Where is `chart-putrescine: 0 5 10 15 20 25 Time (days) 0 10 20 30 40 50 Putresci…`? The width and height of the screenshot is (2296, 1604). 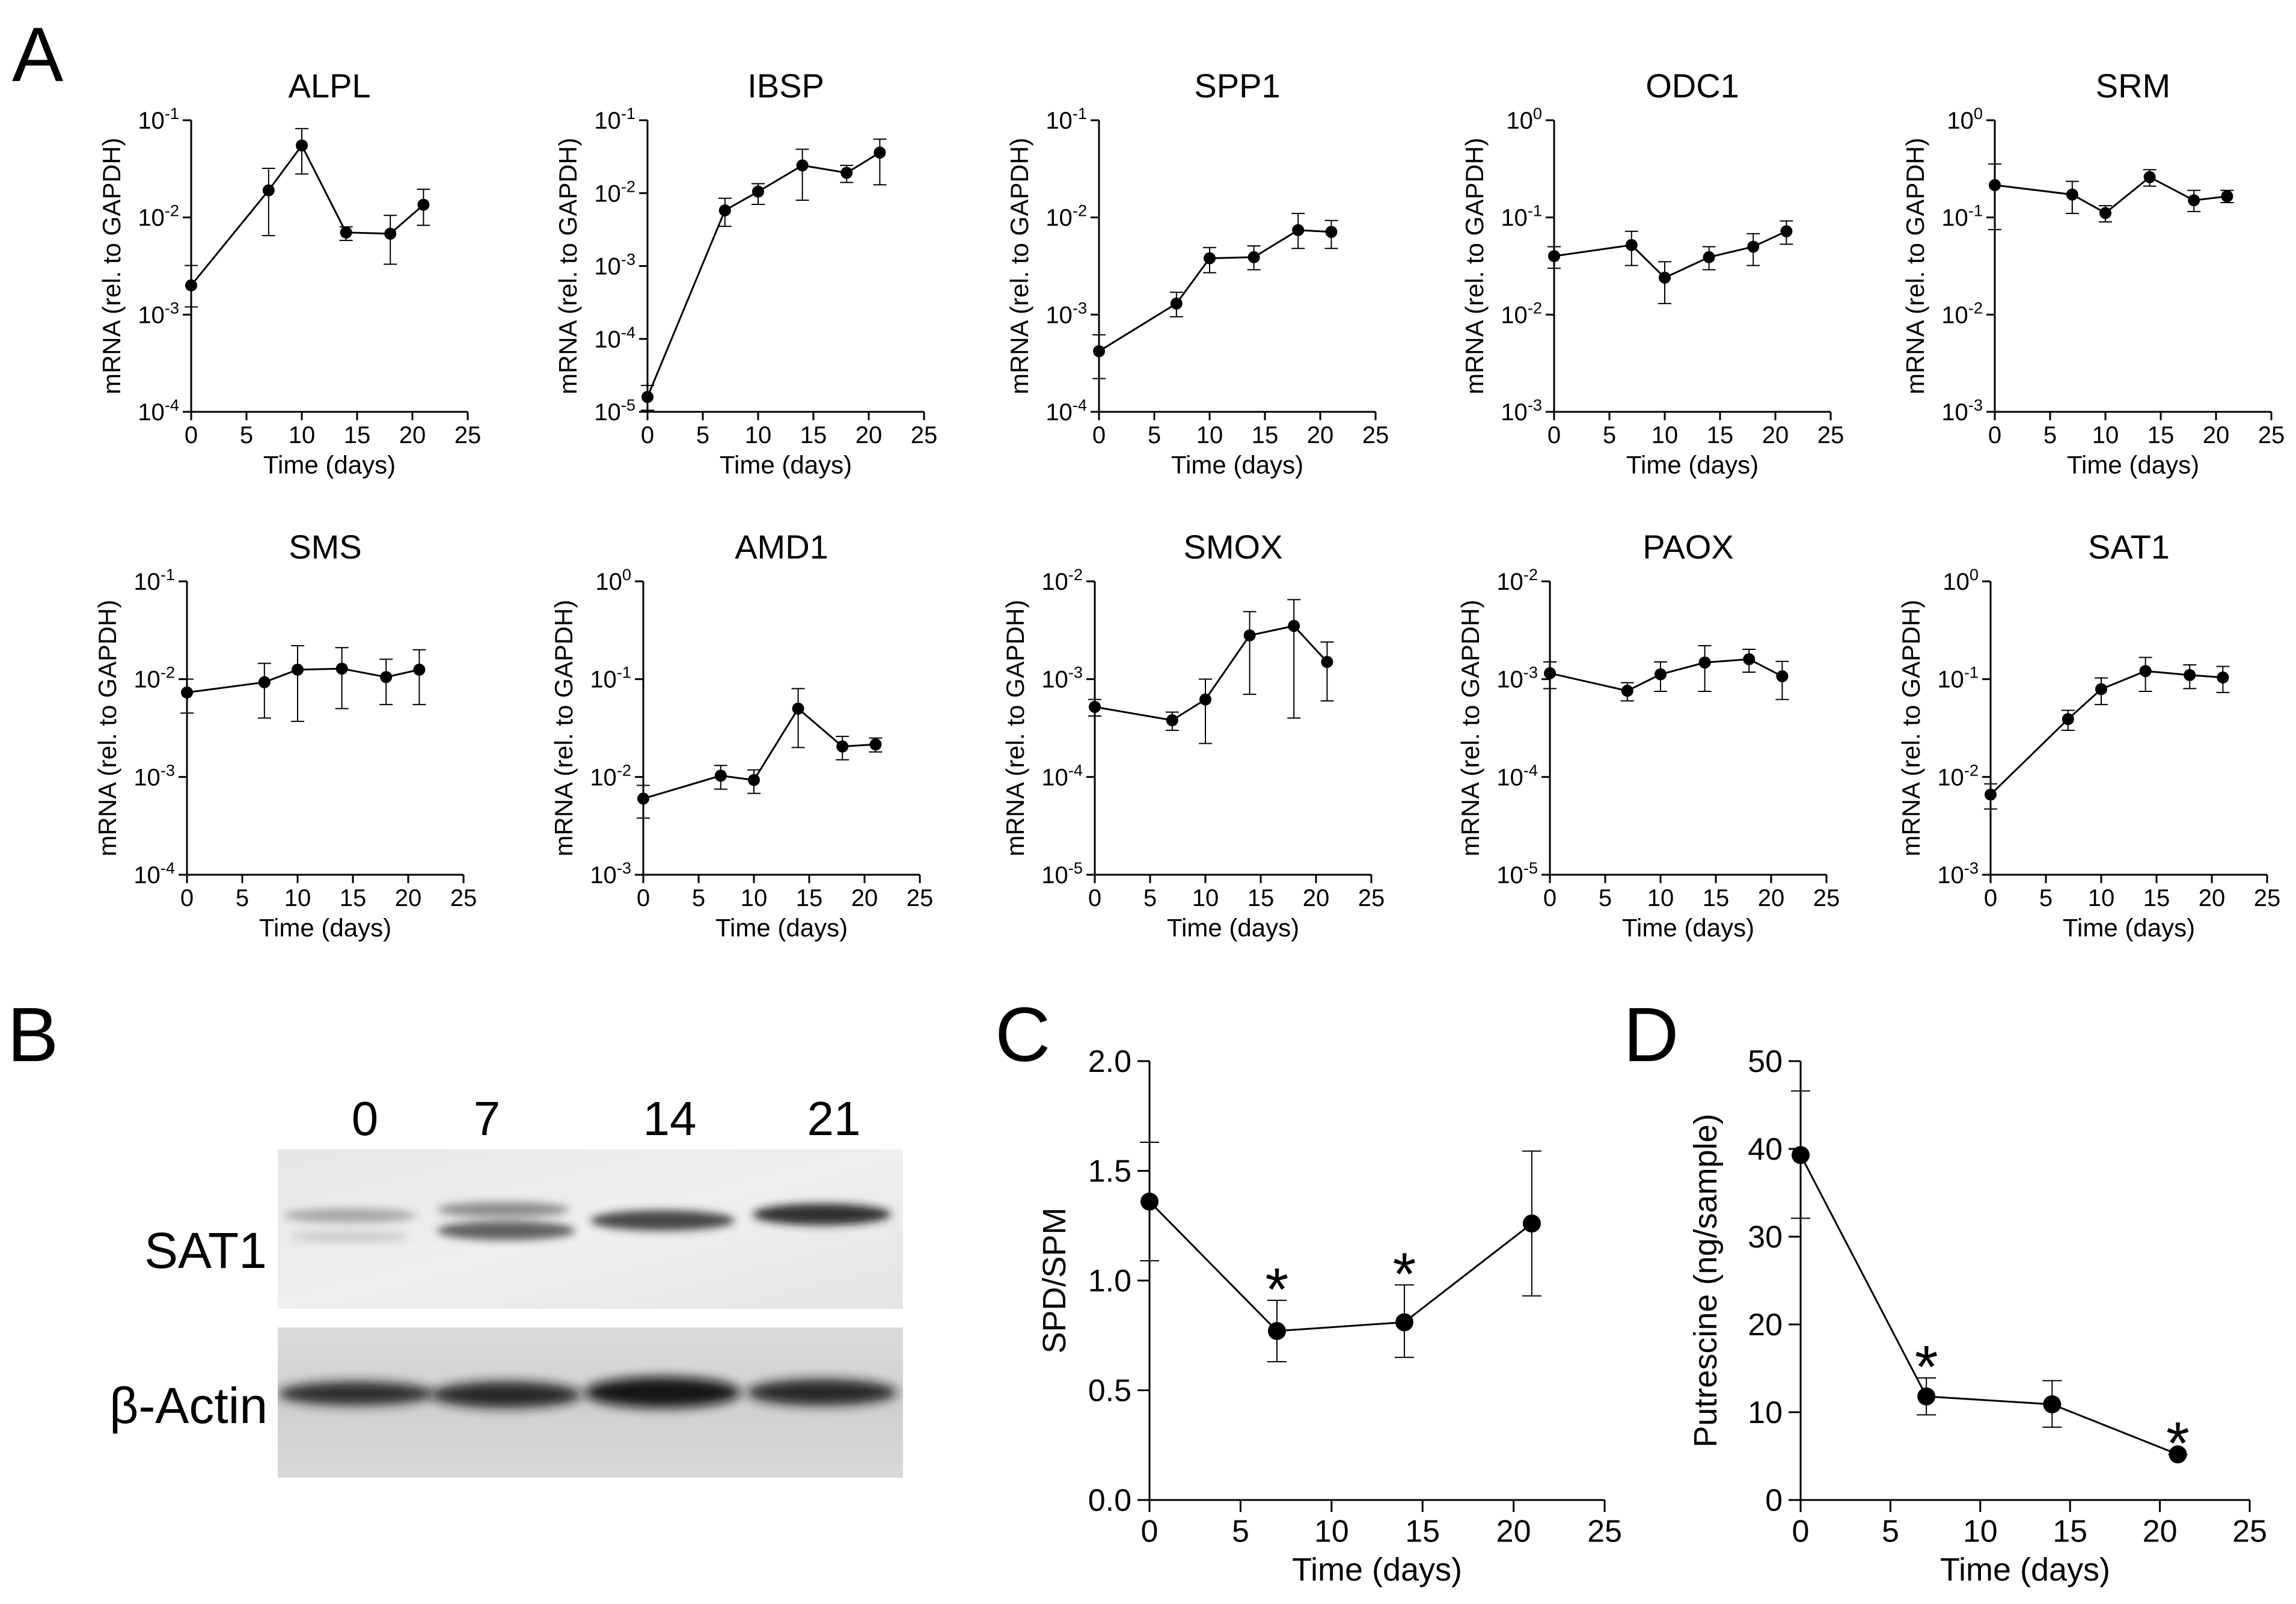 chart-putrescine: 0 5 10 15 20 25 Time (days) 0 10 20 30 40 50 Putresci… is located at coordinates (1977, 1316).